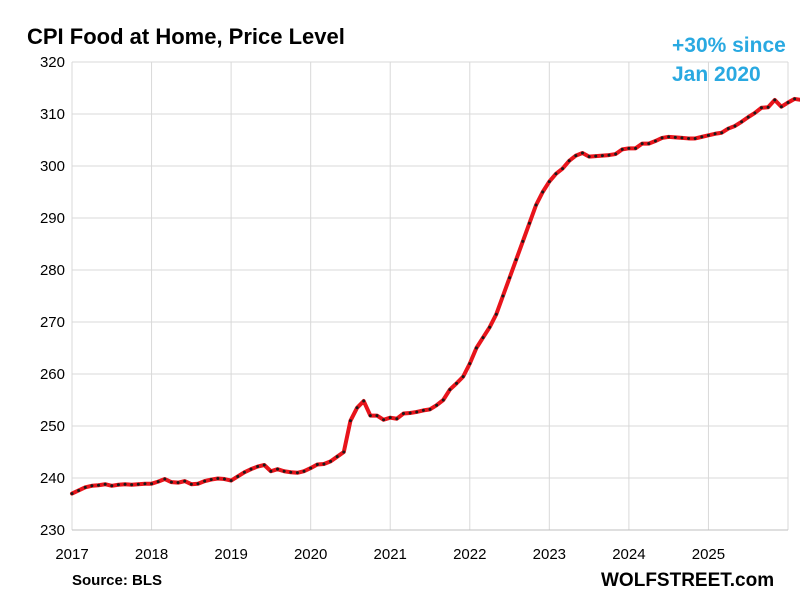  I want to click on y-tick-label-250: 250, so click(52, 426).